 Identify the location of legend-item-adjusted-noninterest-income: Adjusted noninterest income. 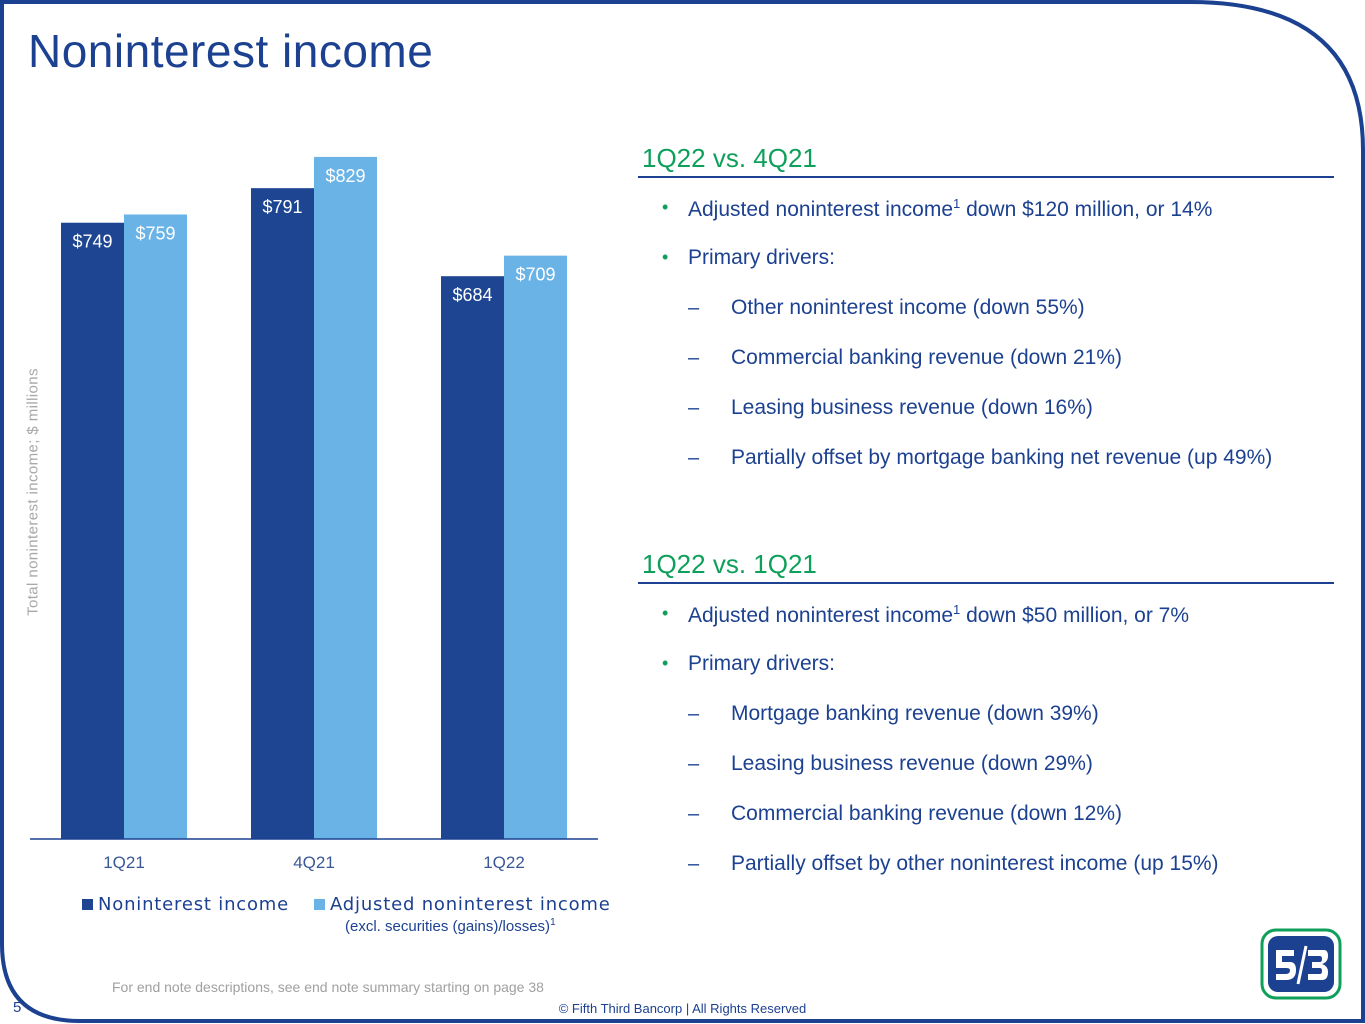
(462, 904).